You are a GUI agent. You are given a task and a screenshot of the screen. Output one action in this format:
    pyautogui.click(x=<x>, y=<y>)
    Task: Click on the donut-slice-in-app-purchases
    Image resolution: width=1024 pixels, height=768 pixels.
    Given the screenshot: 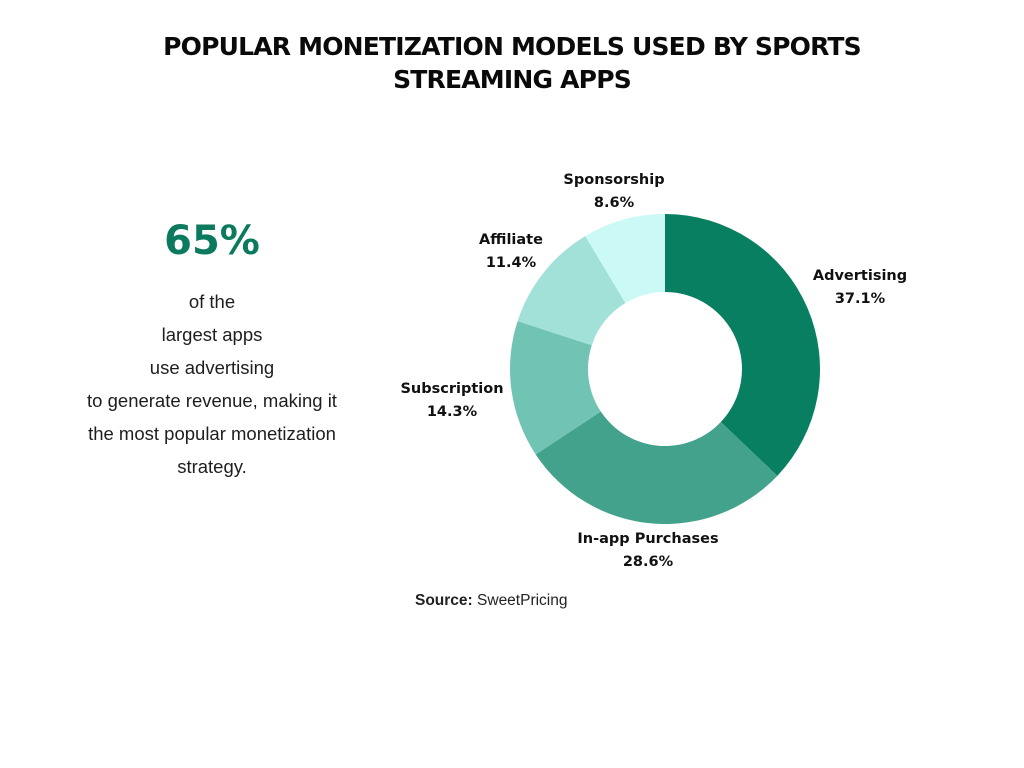 What is the action you would take?
    pyautogui.click(x=656, y=467)
    